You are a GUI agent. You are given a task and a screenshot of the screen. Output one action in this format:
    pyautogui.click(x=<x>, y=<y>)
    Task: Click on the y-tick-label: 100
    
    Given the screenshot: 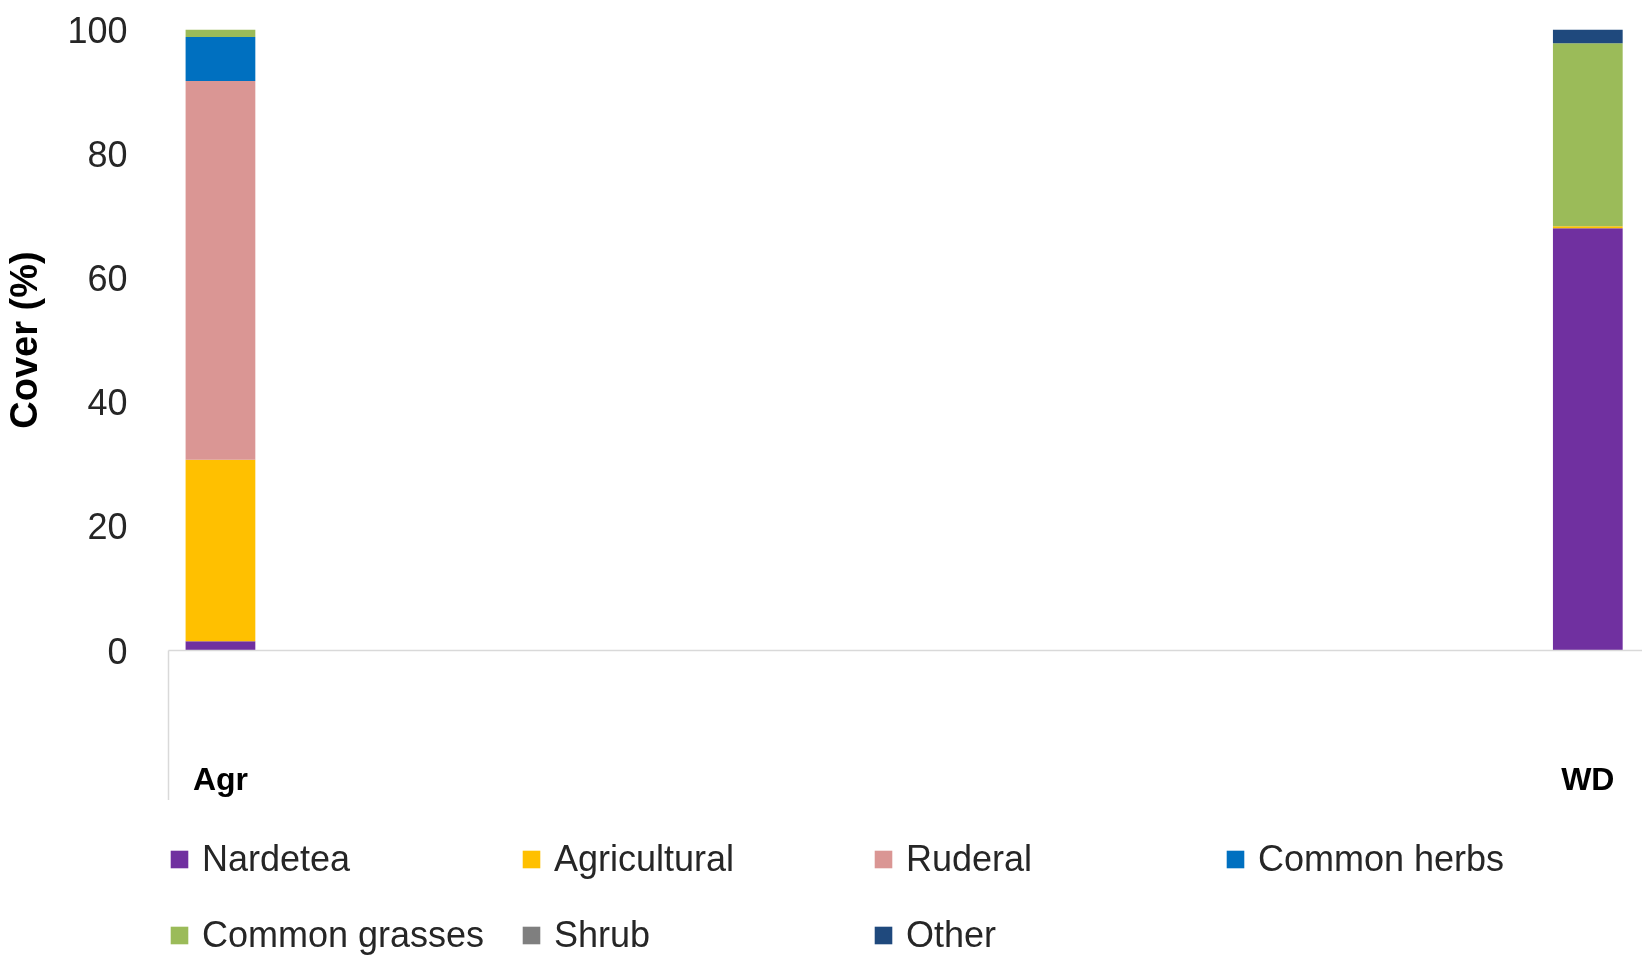 What is the action you would take?
    pyautogui.click(x=97, y=30)
    